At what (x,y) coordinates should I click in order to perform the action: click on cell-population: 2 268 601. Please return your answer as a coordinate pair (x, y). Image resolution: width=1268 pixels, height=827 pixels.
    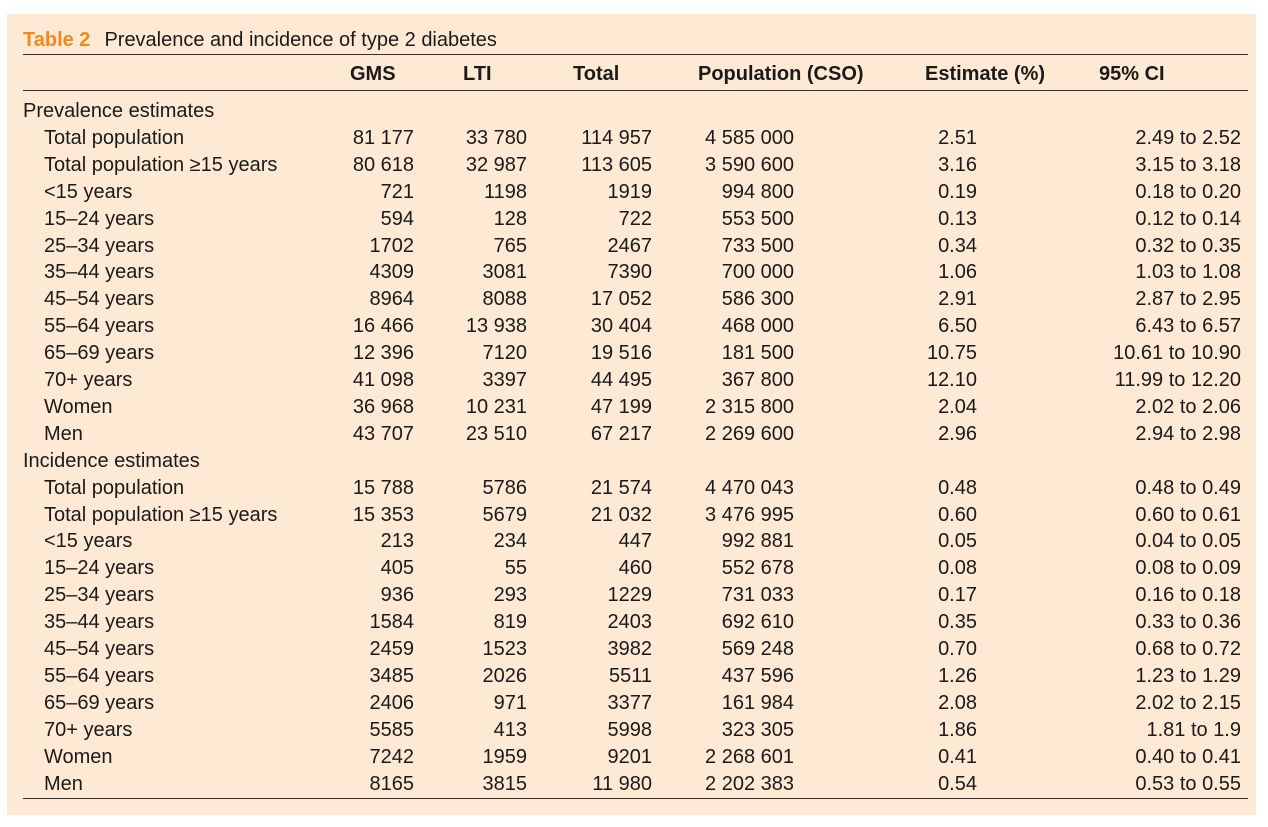
    Looking at the image, I should click on (749, 756).